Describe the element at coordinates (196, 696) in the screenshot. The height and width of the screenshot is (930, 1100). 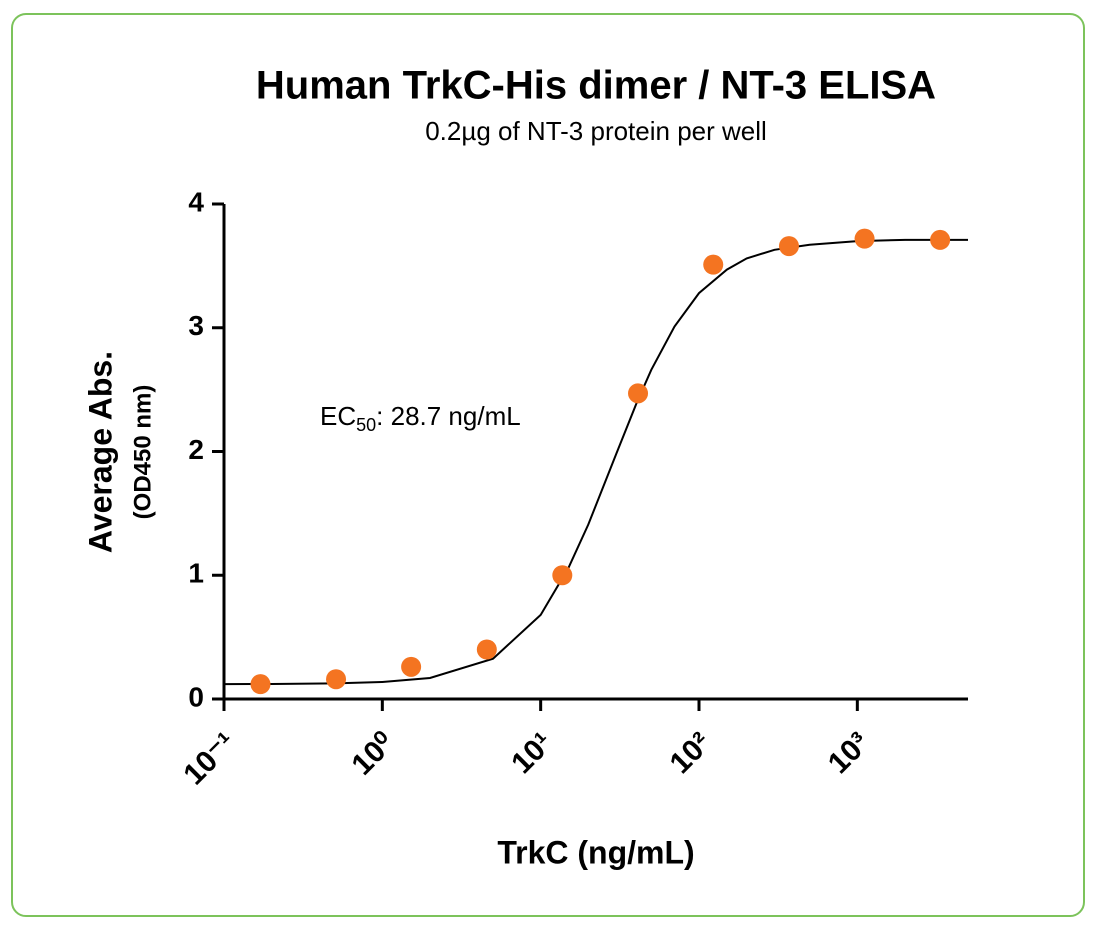
I see `y-tick-label: 0` at that location.